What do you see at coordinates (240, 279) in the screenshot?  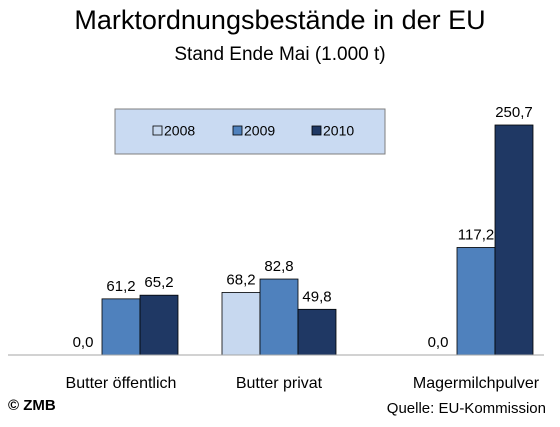 I see `value-label: 68,2` at bounding box center [240, 279].